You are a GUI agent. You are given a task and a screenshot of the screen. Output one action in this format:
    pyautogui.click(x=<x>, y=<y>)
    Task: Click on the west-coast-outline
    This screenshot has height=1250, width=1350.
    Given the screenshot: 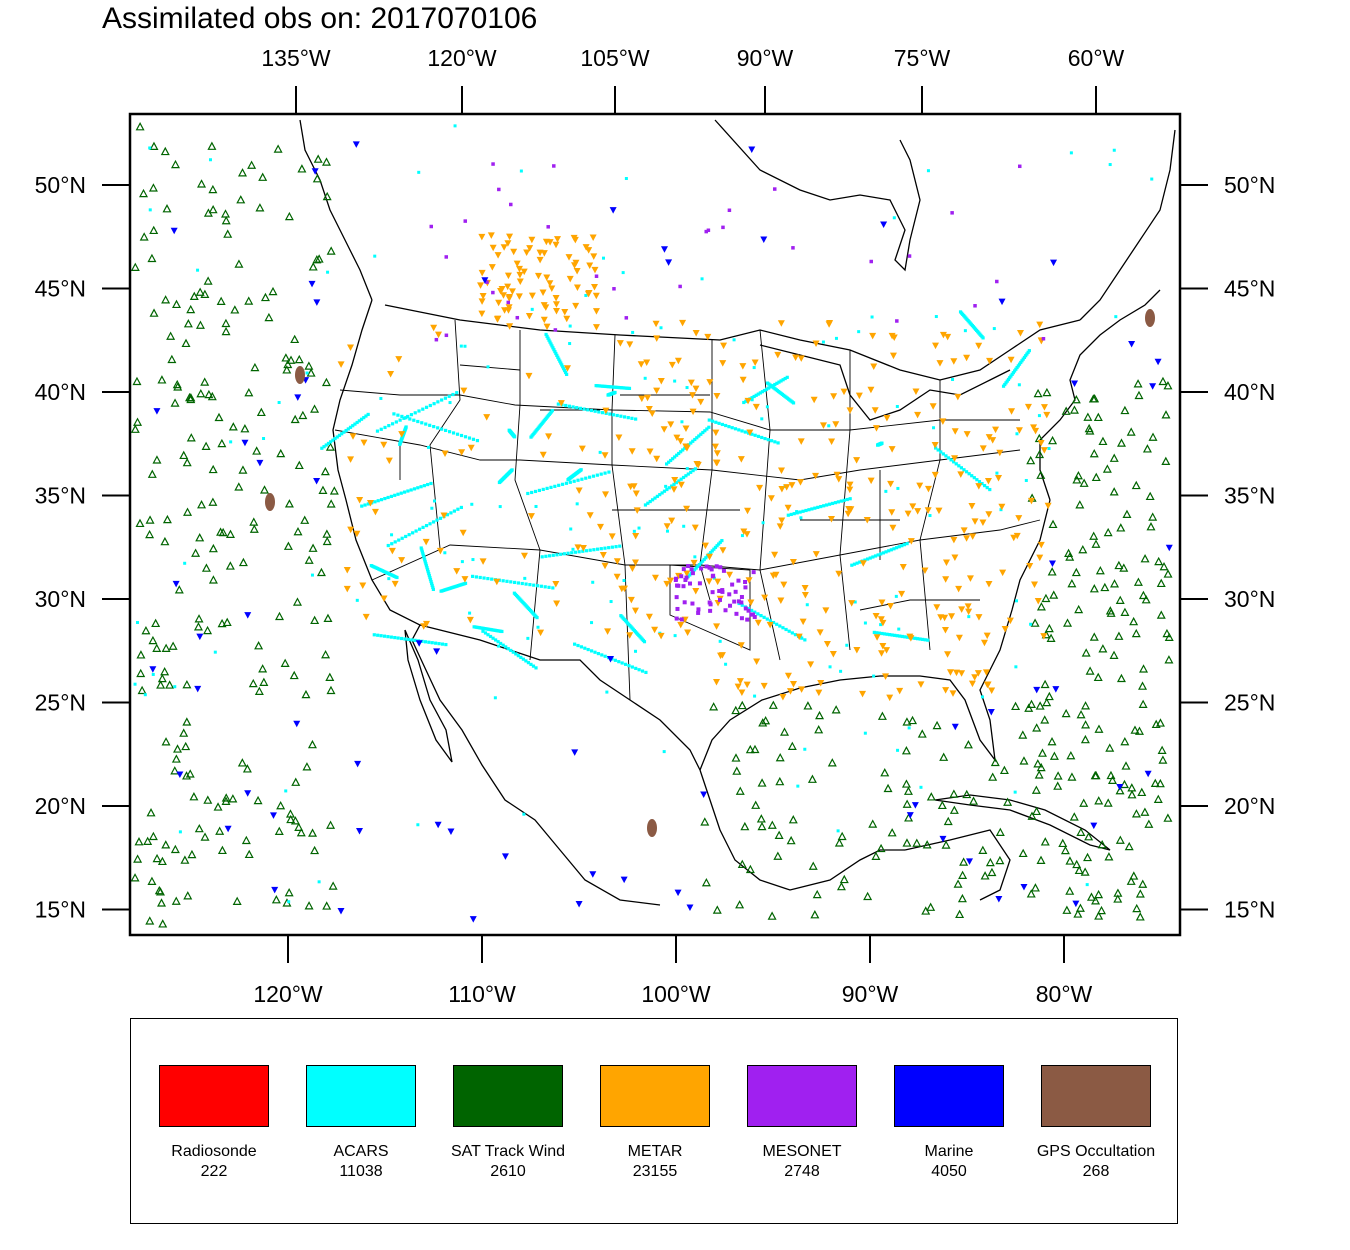 What is the action you would take?
    pyautogui.click(x=496, y=602)
    